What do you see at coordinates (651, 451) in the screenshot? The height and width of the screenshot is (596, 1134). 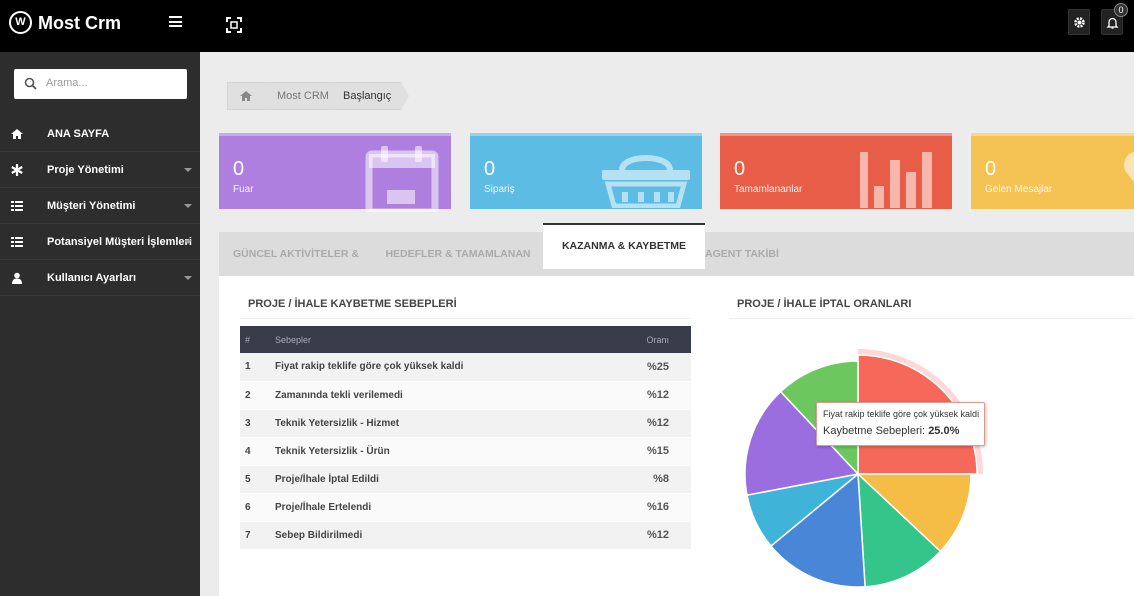 I see `row-rate: %15` at bounding box center [651, 451].